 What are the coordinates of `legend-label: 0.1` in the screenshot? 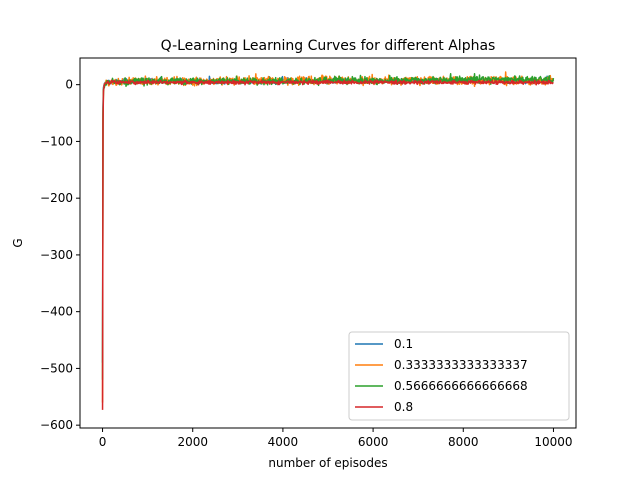 It's located at (403, 344).